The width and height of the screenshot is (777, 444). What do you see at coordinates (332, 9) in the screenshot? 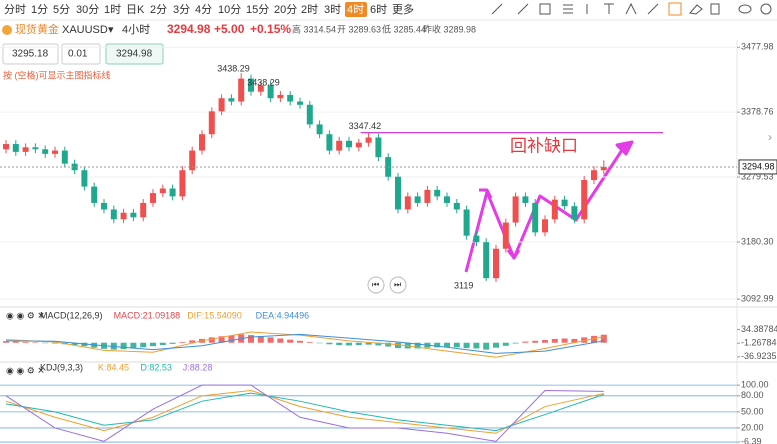
I see `period-tab: 3时` at bounding box center [332, 9].